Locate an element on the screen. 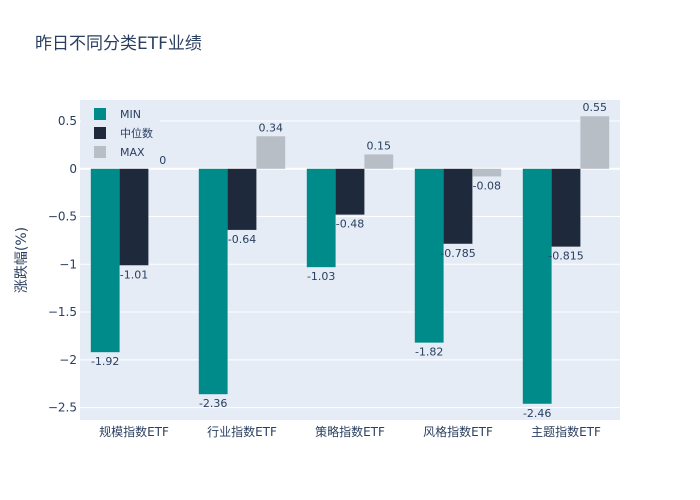  data-label: 0 is located at coordinates (162, 160).